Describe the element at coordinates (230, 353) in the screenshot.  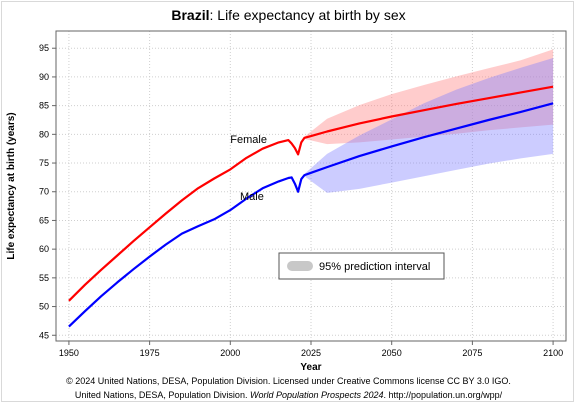
I see `x-tick-label-2000: 2000` at that location.